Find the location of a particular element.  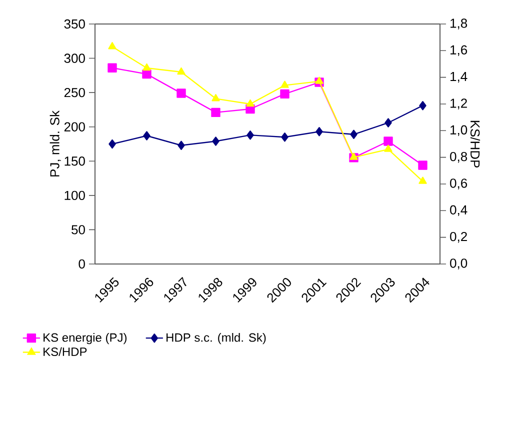

y-tick-label: 250 is located at coordinates (74, 93).